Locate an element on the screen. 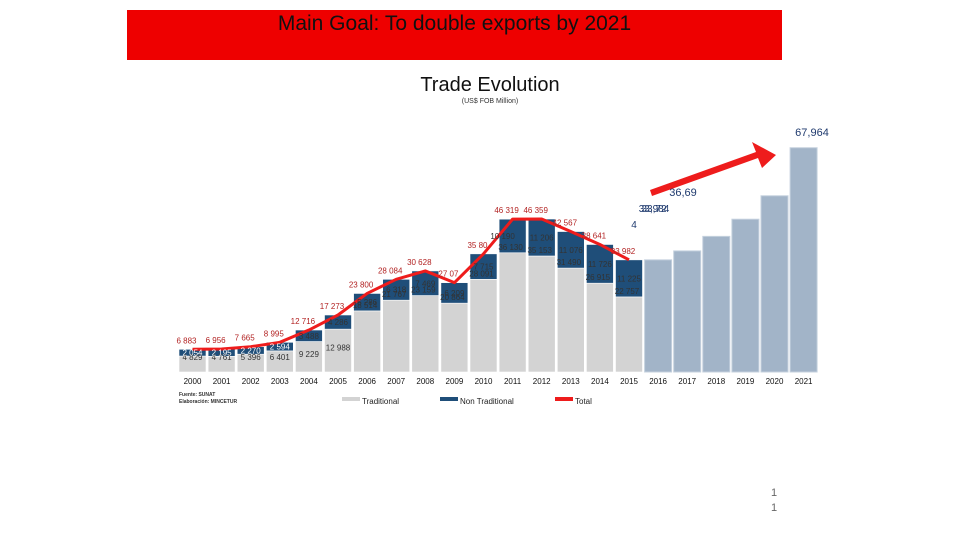  total-value-label: 30 628 is located at coordinates (419, 262).